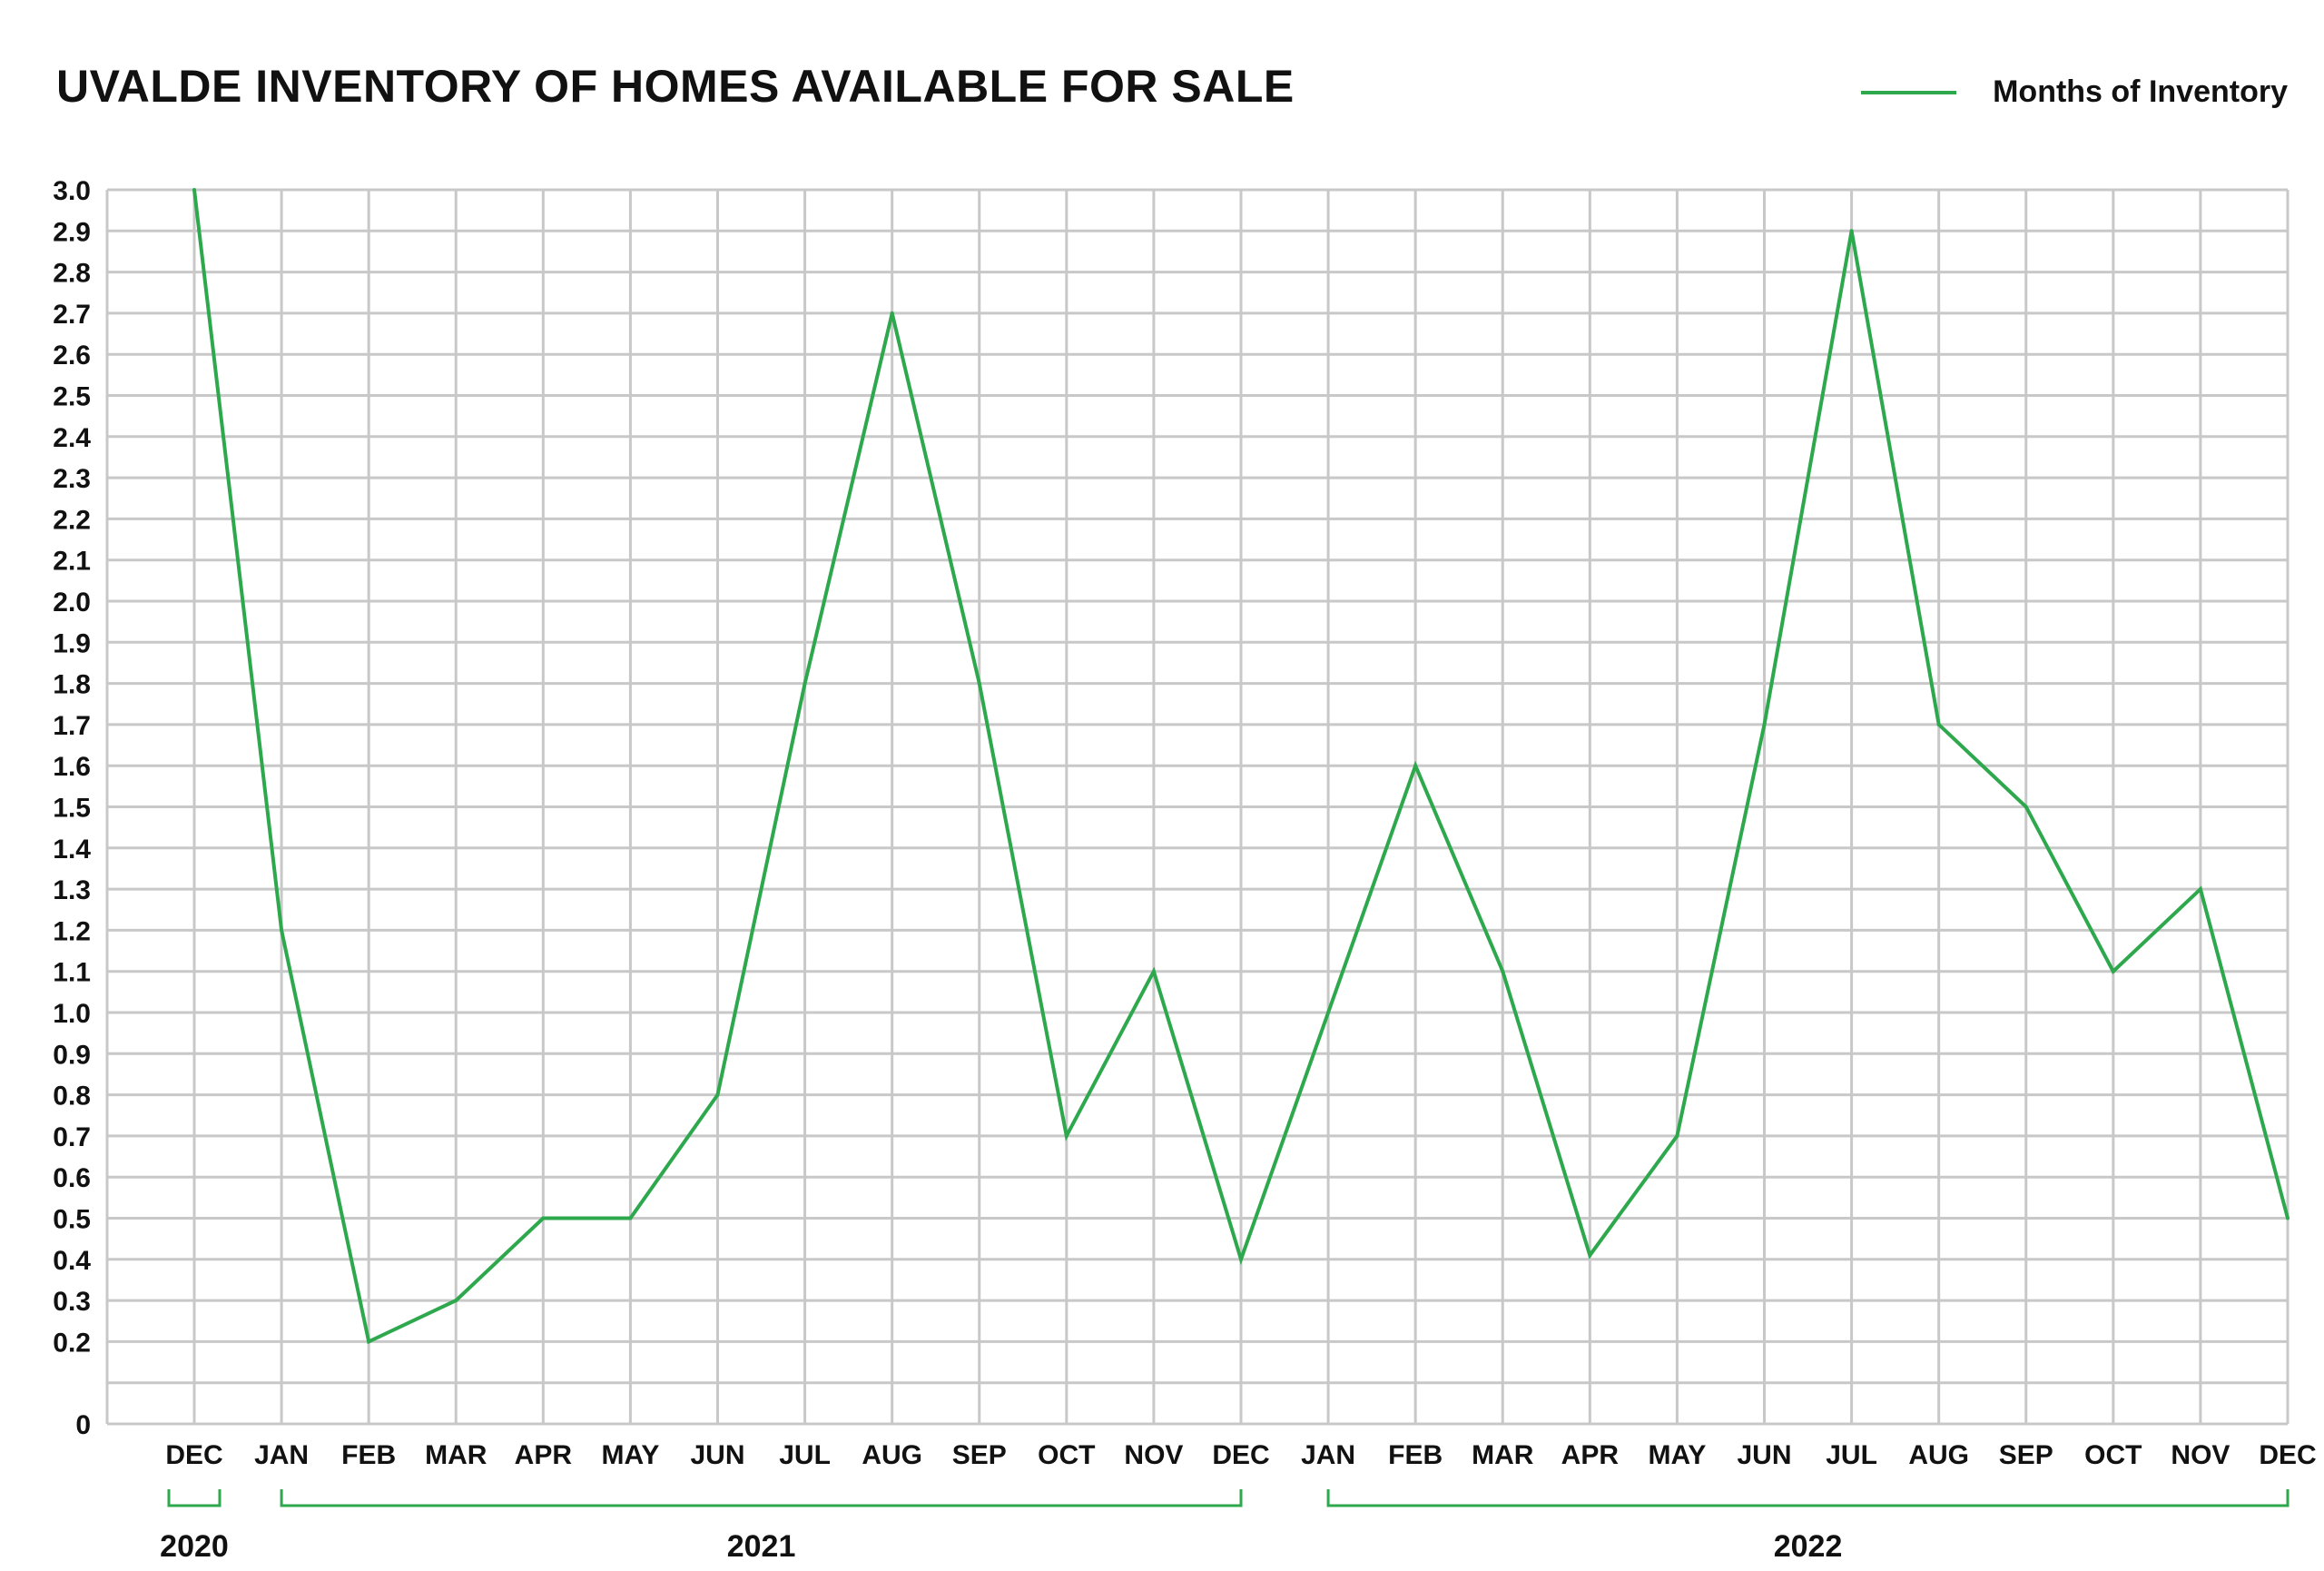 The image size is (2324, 1571). What do you see at coordinates (72, 479) in the screenshot?
I see `y-tick-label: 2.3` at bounding box center [72, 479].